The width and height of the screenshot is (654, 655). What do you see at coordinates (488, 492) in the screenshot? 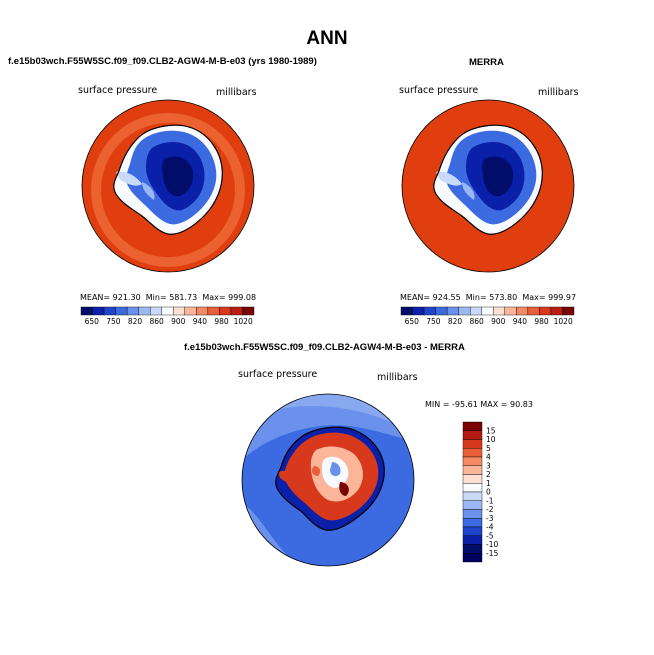
I see `panel-3-colorbar-label: 0` at bounding box center [488, 492].